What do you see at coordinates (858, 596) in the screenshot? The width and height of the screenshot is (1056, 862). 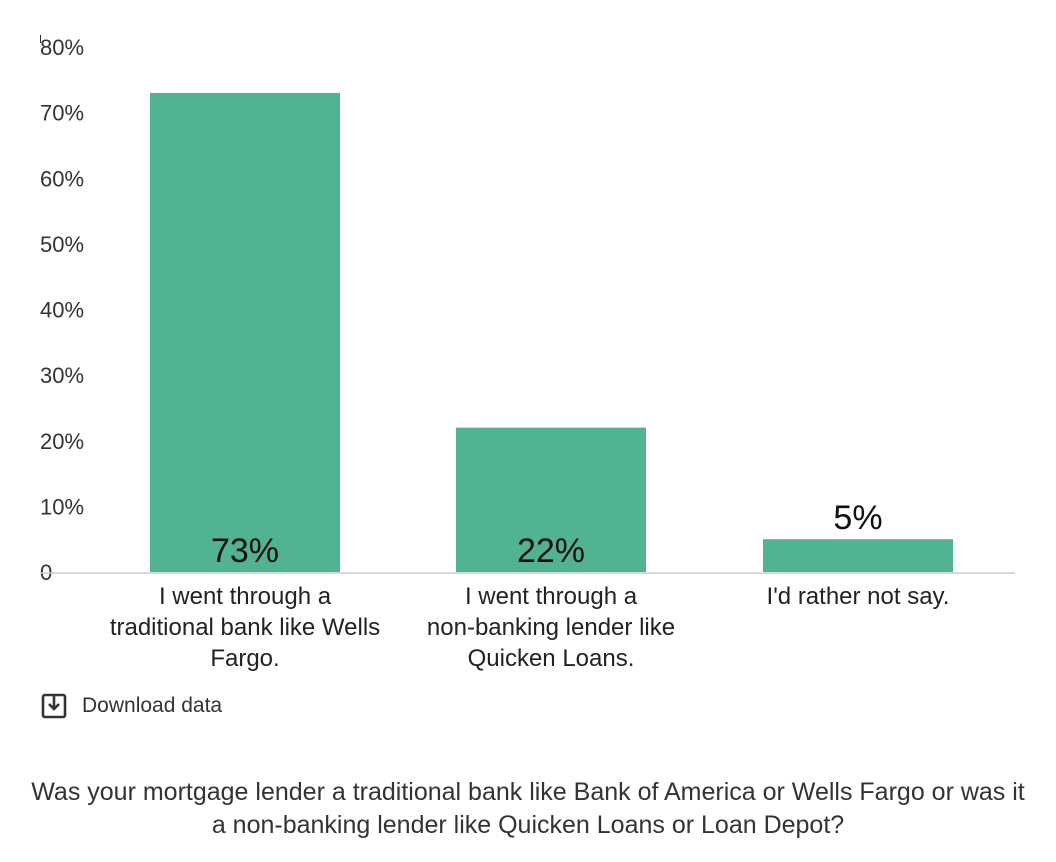 I see `x-tick-label: I'd rather not say.` at bounding box center [858, 596].